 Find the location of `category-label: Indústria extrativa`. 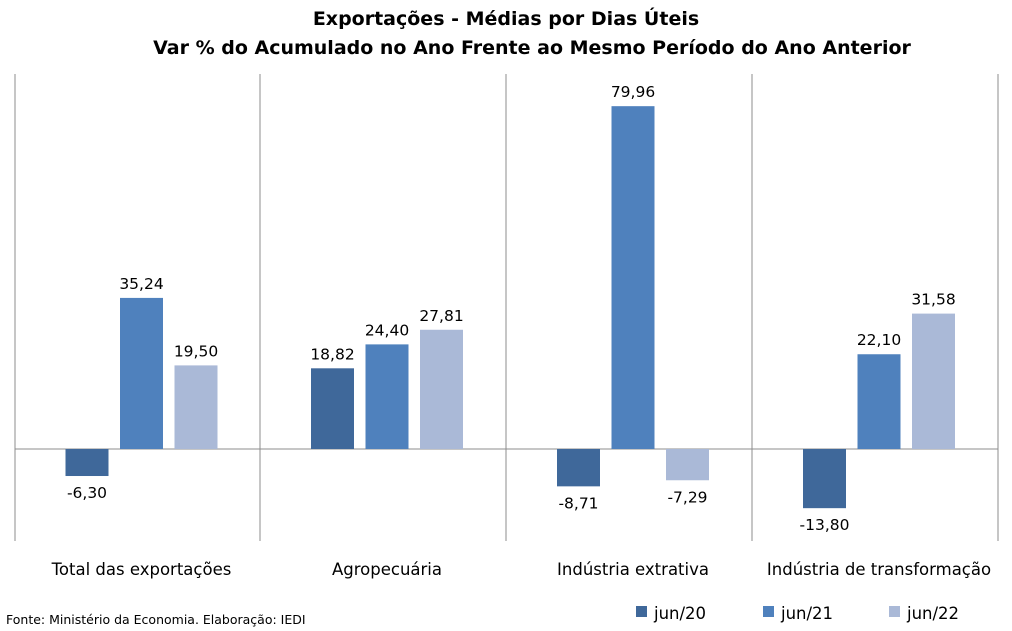

category-label: Indústria extrativa is located at coordinates (633, 569).